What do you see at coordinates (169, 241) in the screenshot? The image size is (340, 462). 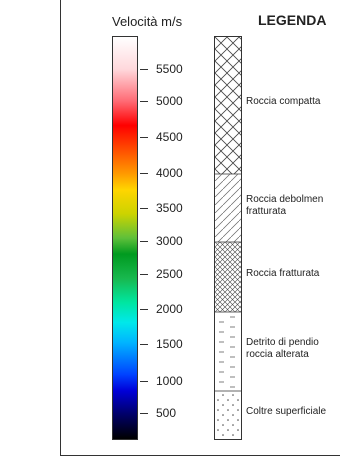 I see `tick-label: 3000` at bounding box center [169, 241].